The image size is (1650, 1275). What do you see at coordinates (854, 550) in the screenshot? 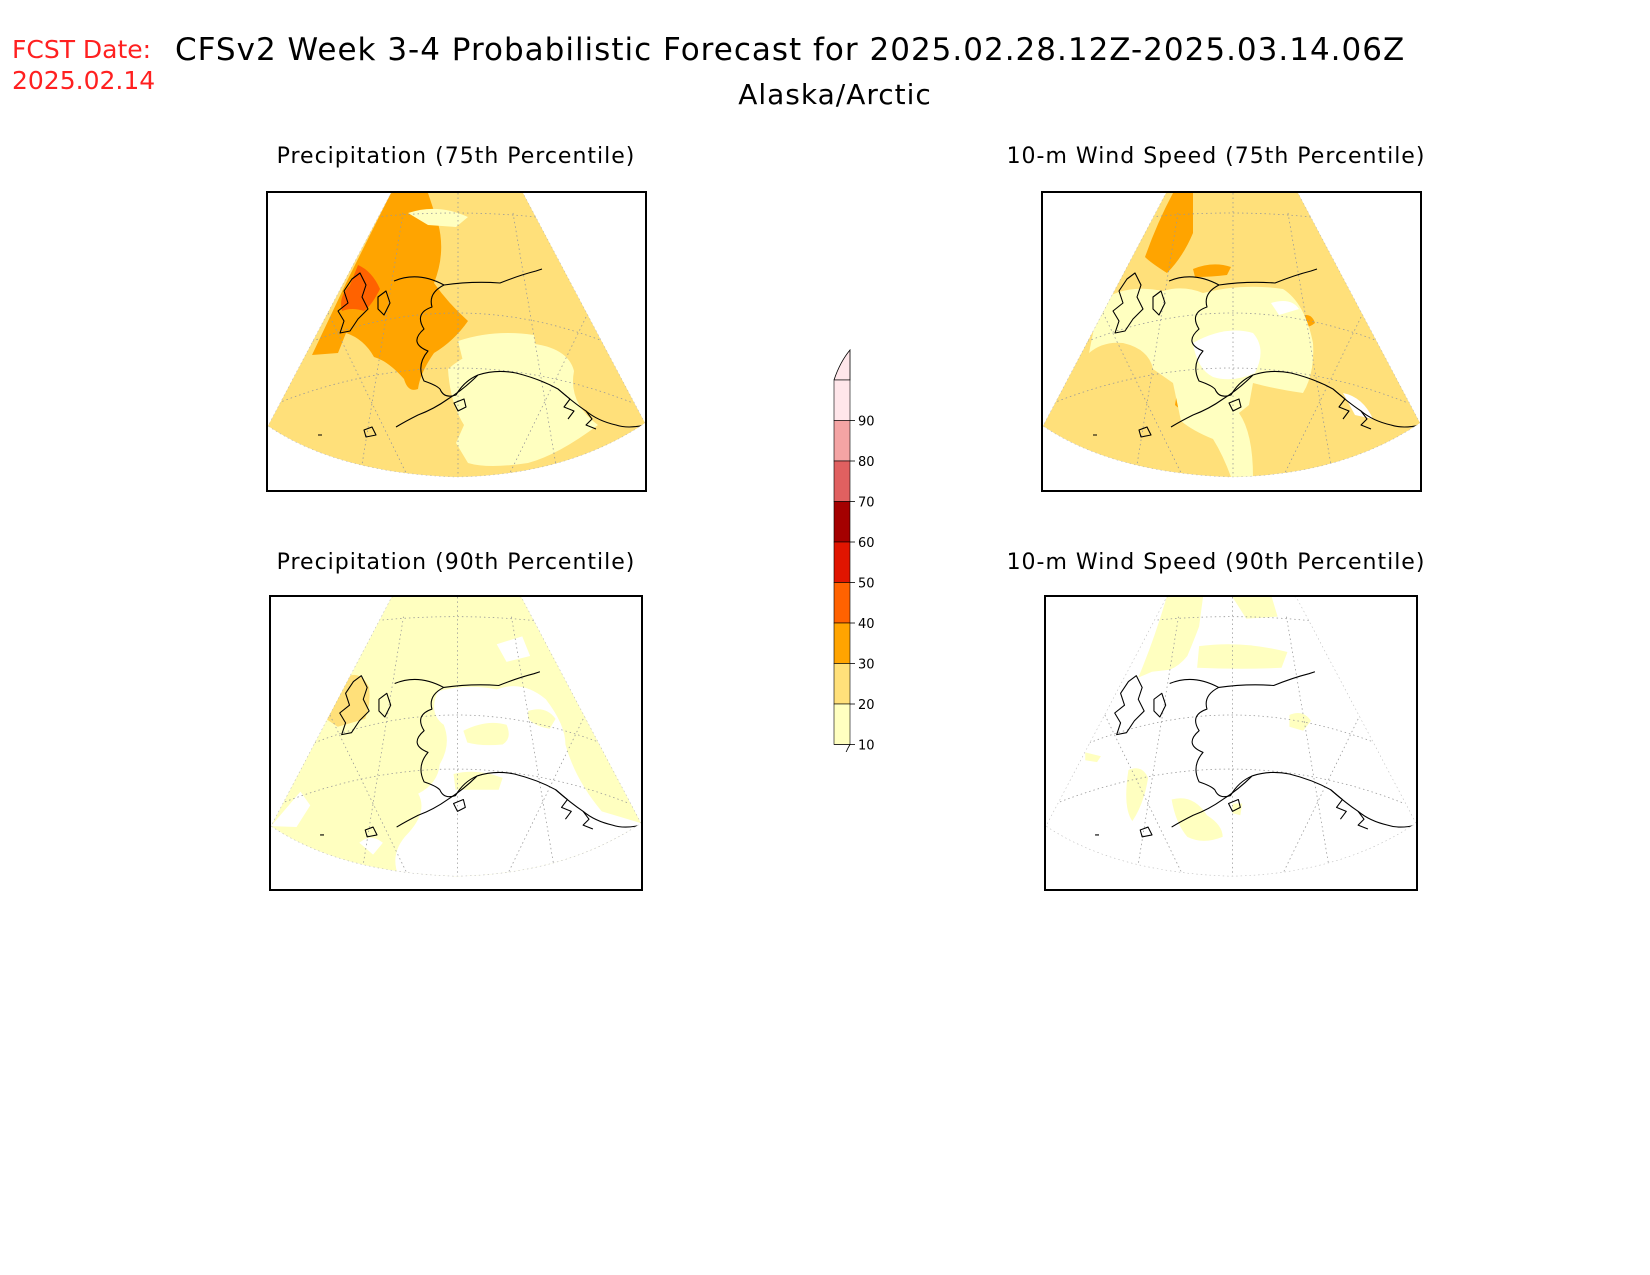
I see `colorbar: 10 20 30 40 50 60 70 80 90` at bounding box center [854, 550].